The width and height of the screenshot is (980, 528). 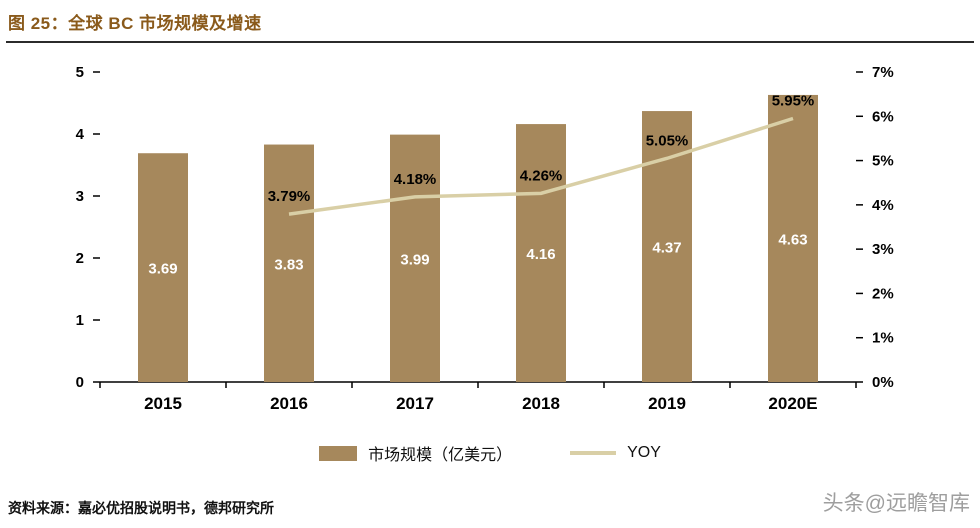 I want to click on legend-item-yoy: YOY, so click(x=615, y=453).